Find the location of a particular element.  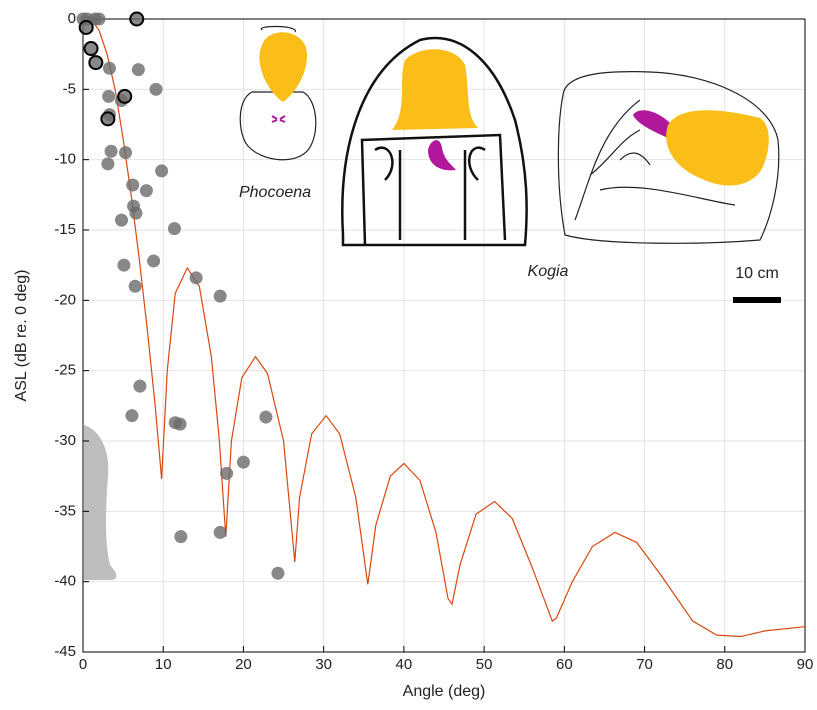

phocoena-lips is located at coordinates (278, 119).